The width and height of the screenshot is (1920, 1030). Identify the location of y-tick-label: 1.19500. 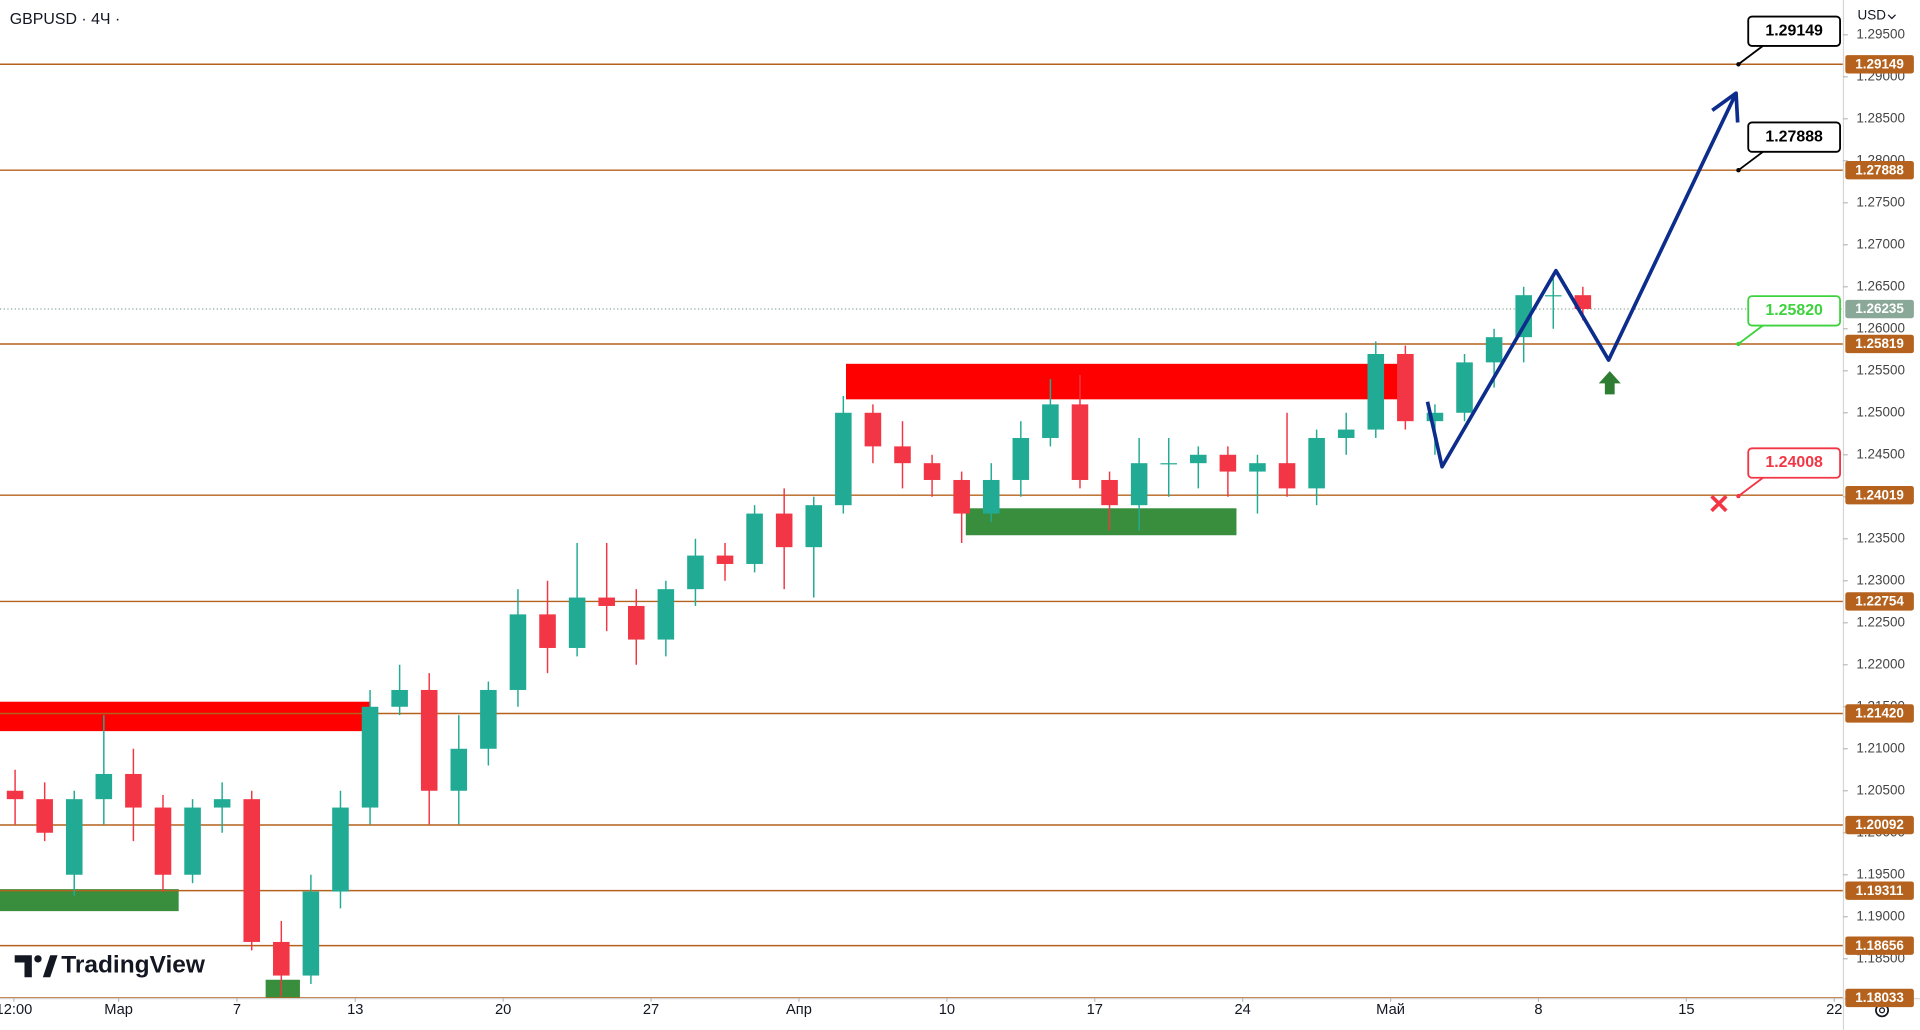
(1880, 873).